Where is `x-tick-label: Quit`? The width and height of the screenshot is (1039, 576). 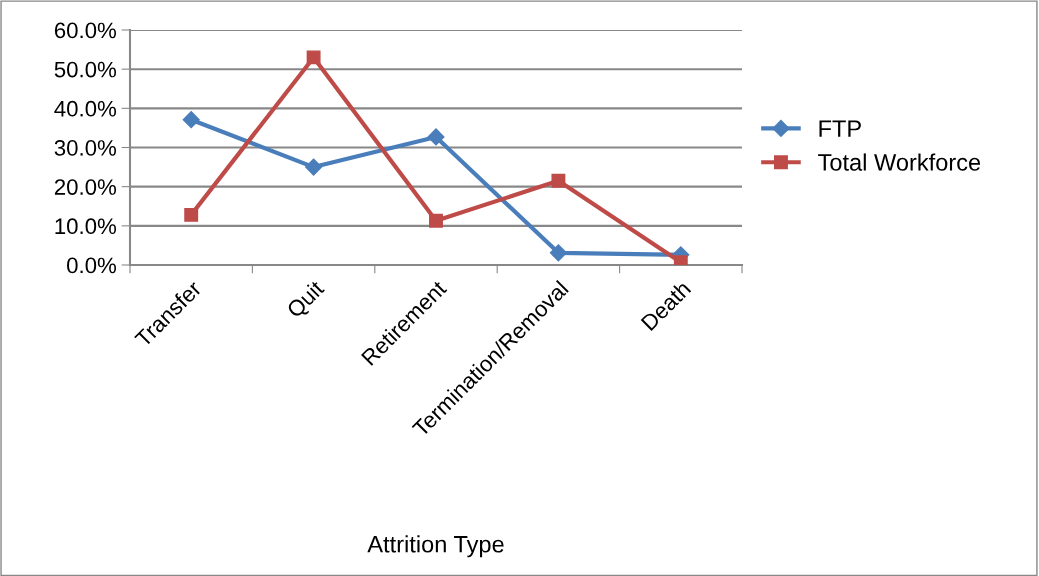 x-tick-label: Quit is located at coordinates (306, 300).